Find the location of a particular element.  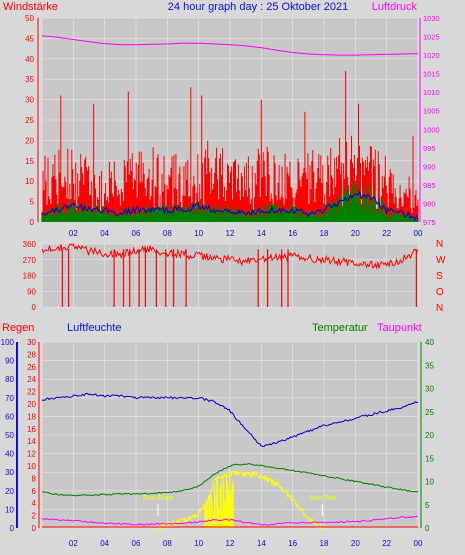

rain-axis-tick-label: 6 is located at coordinates (34, 491).